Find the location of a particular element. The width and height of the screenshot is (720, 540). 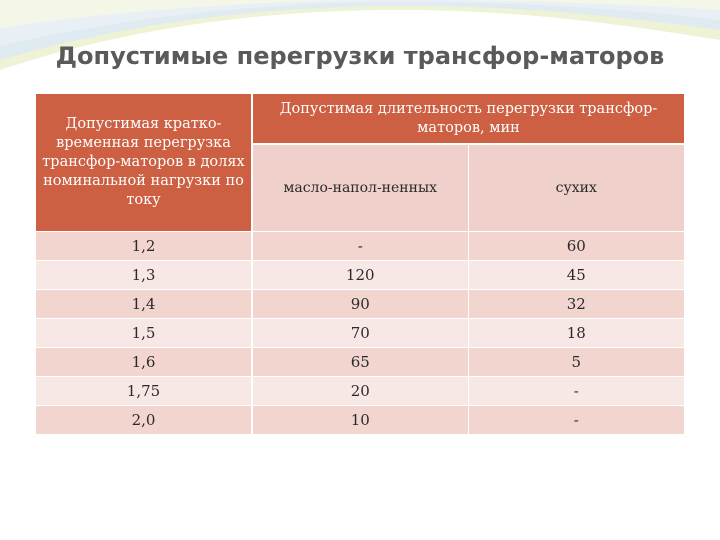

cell-oil: 120 is located at coordinates (360, 275).